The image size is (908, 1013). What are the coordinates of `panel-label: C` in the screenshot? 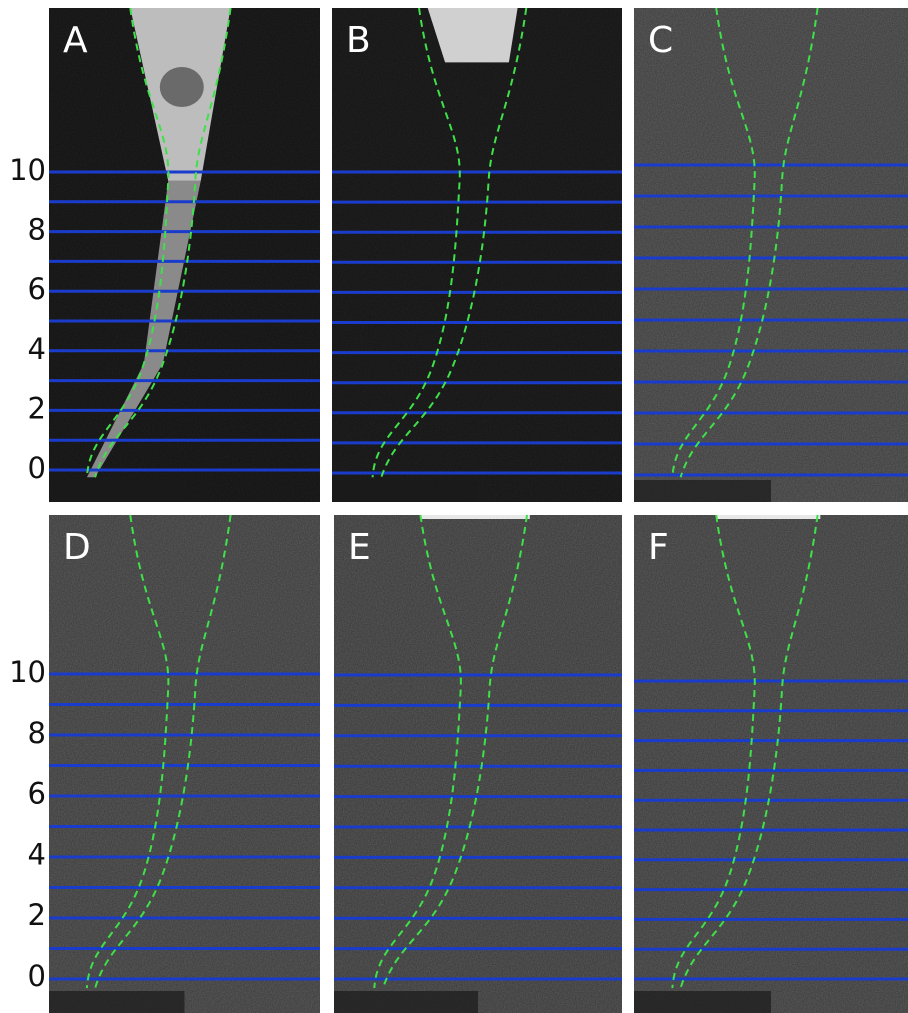 It's located at (660, 40).